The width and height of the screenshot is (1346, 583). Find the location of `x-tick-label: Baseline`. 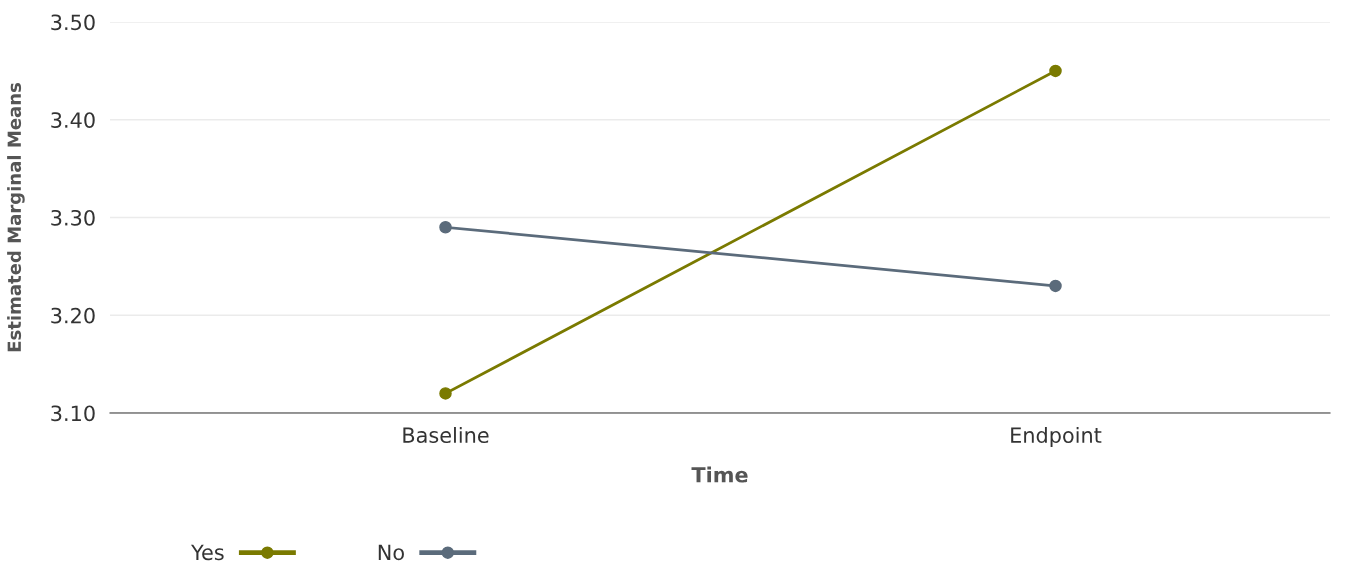

x-tick-label: Baseline is located at coordinates (446, 435).